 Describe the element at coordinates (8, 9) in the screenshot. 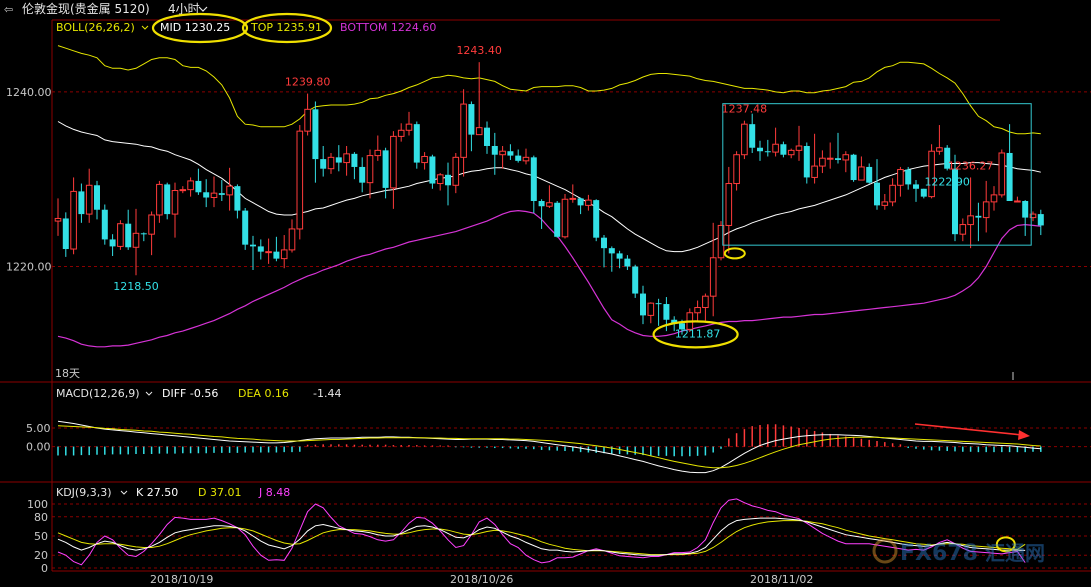

I see `back-icon: ⇦` at that location.